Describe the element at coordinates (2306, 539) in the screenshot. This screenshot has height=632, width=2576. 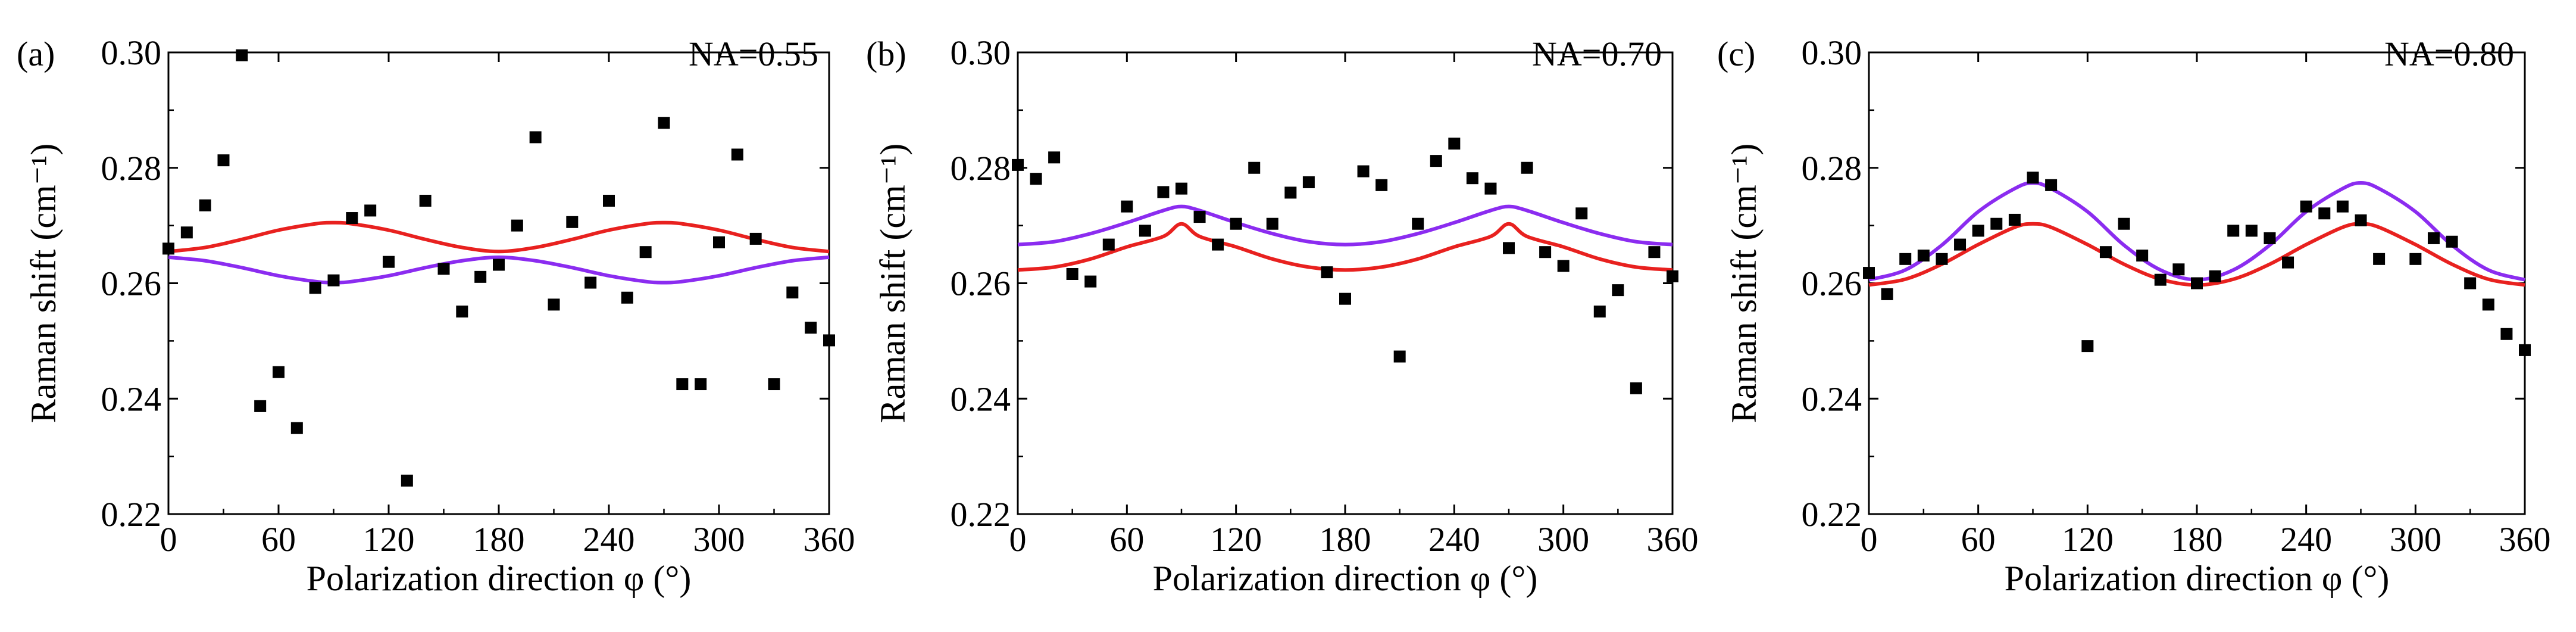
I see `x-tick-label: 240` at that location.